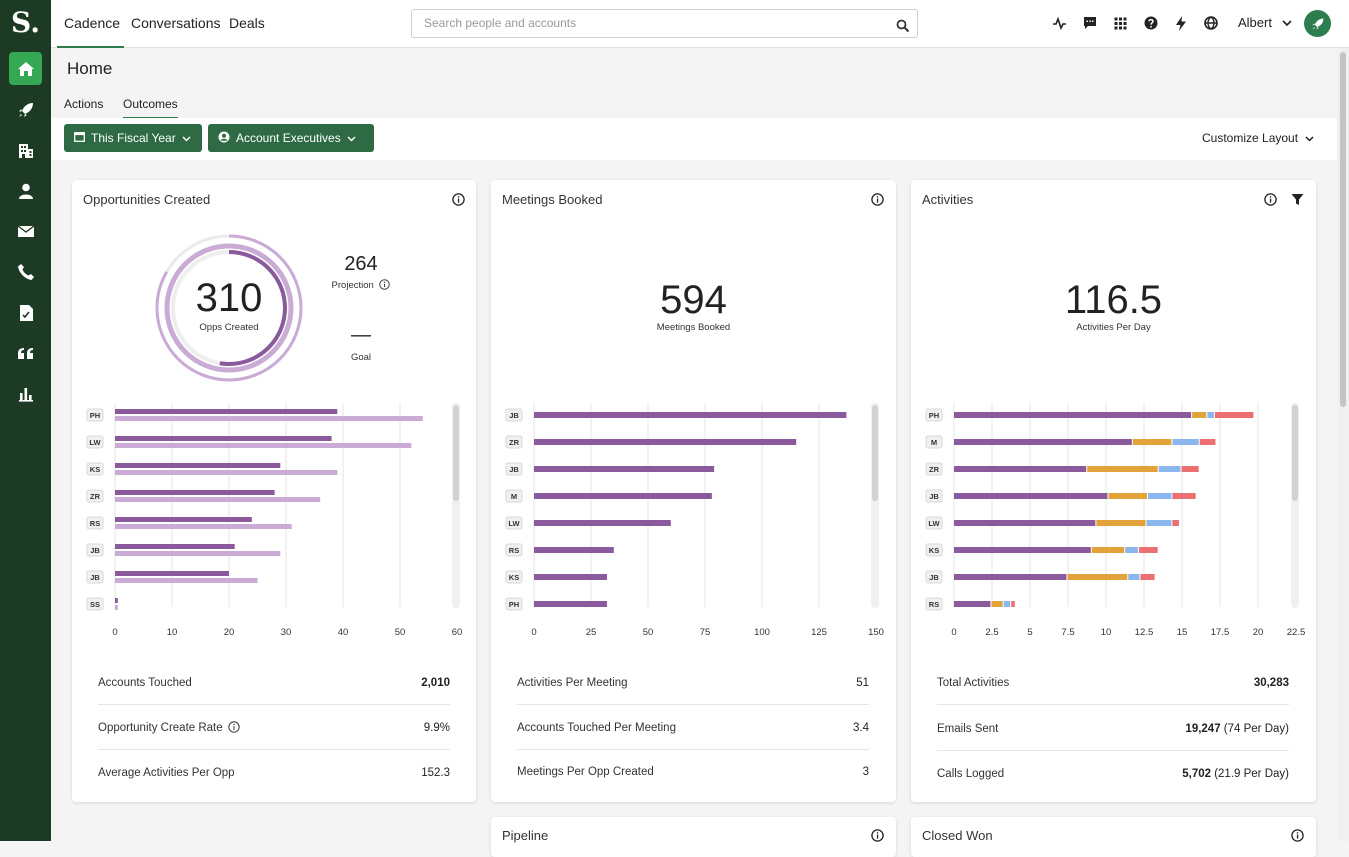 This screenshot has height=857, width=1349. What do you see at coordinates (1343, 444) in the screenshot?
I see `page-scrollbar` at bounding box center [1343, 444].